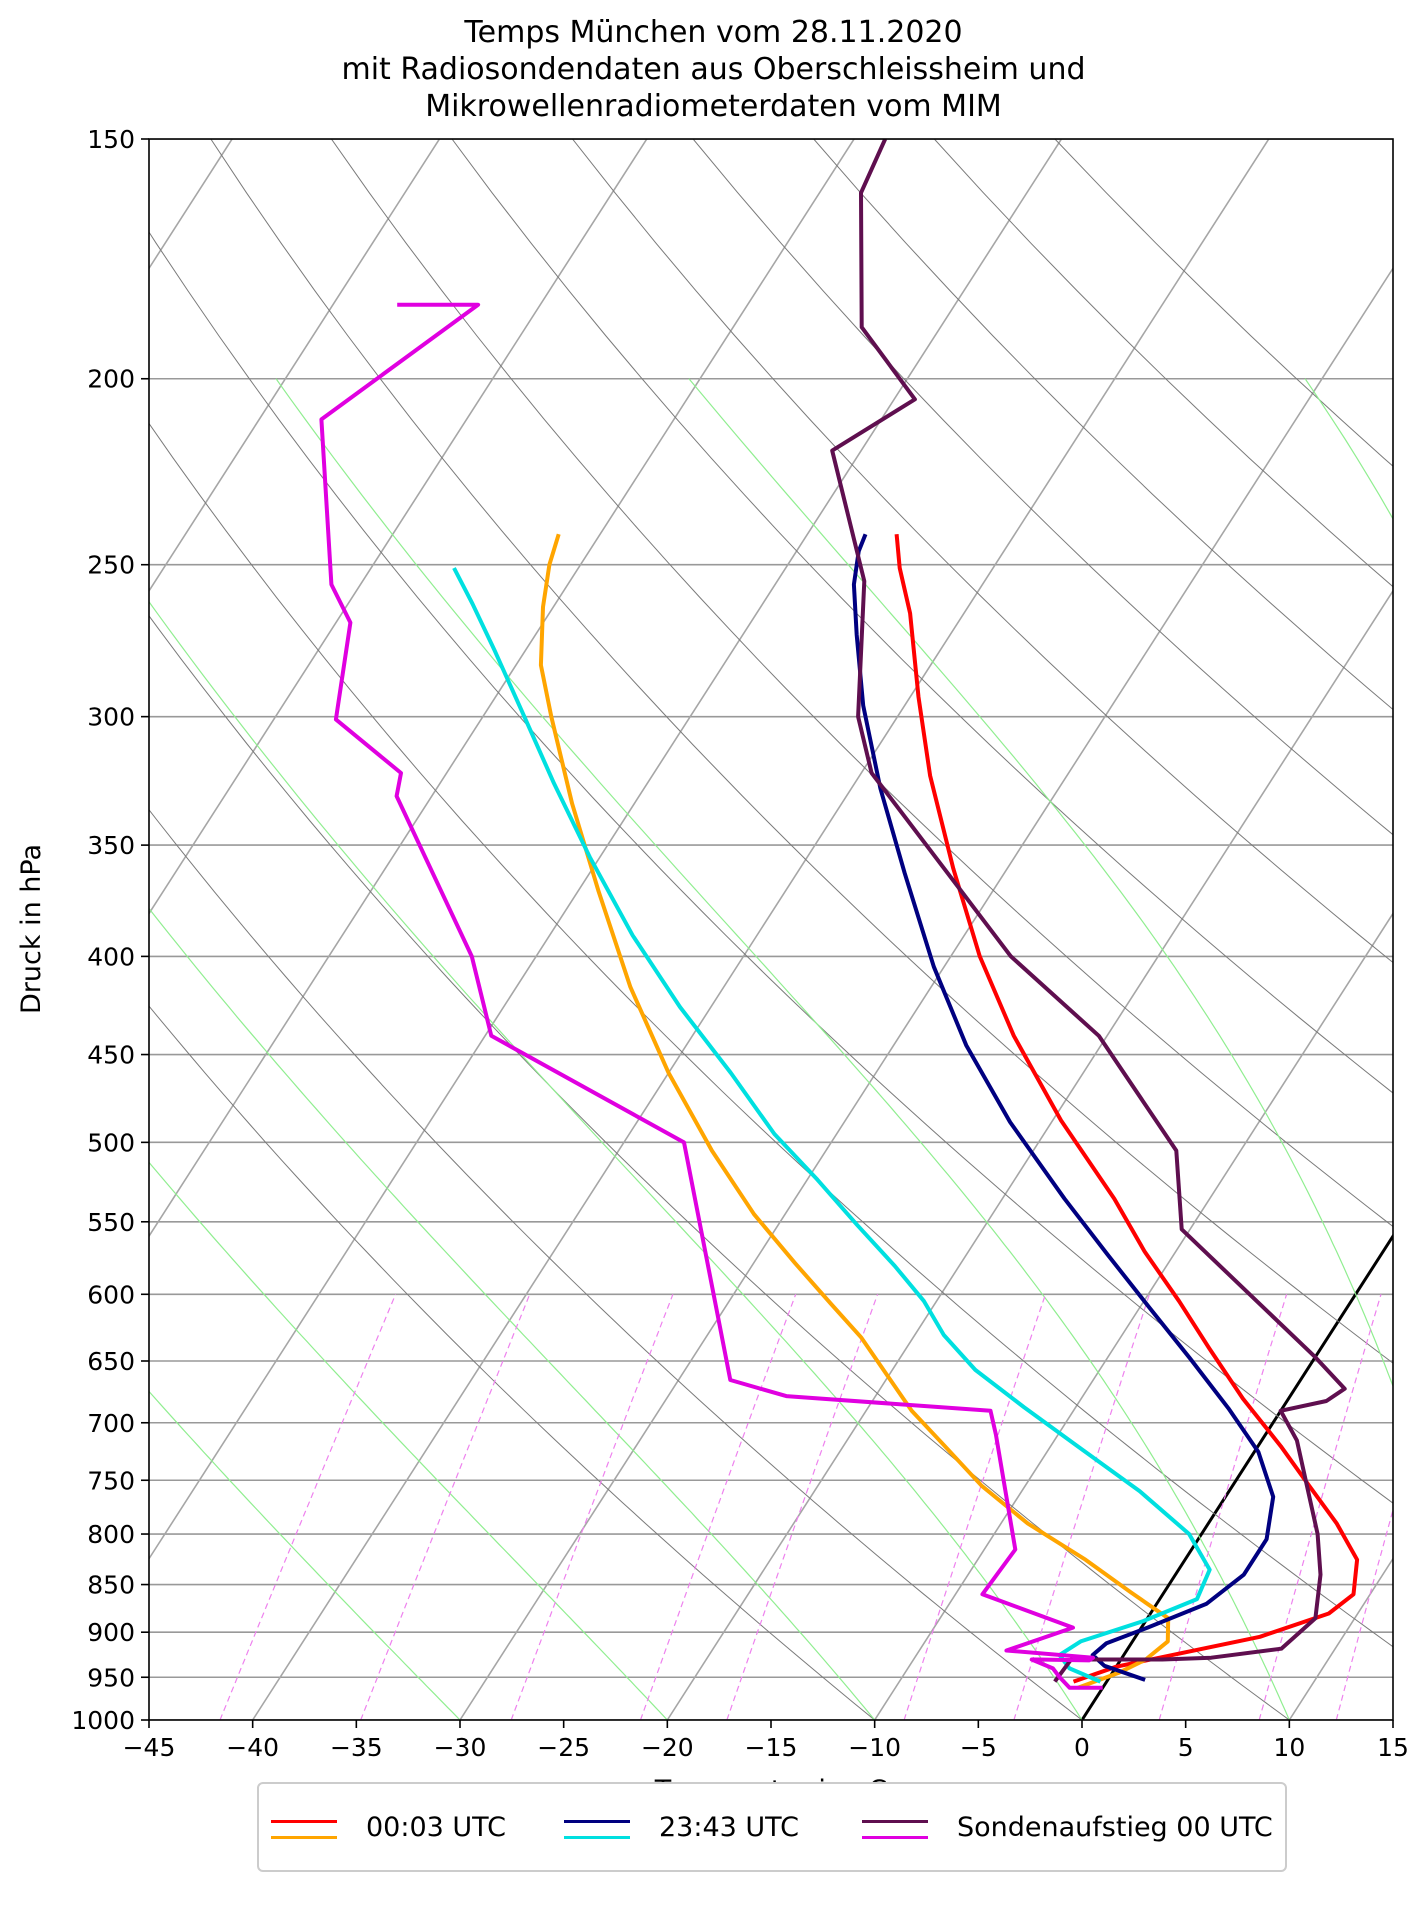 This screenshot has width=1427, height=1907. I want to click on x-tick-label: −10, so click(874, 1747).